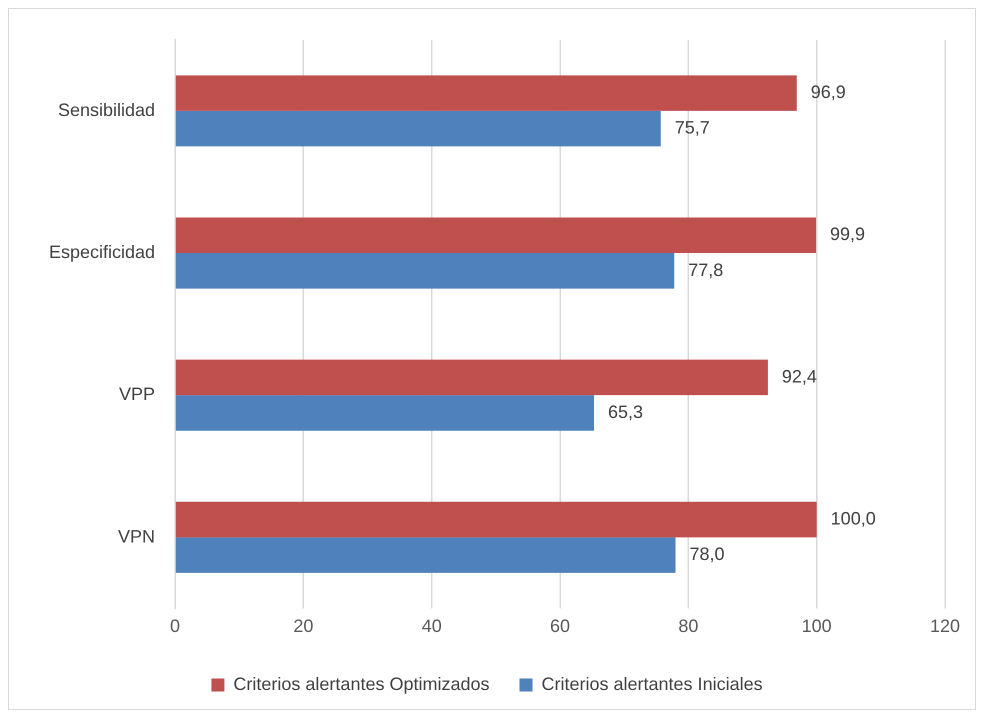 This screenshot has height=715, width=985. What do you see at coordinates (945, 626) in the screenshot?
I see `x-tick-label: 120` at bounding box center [945, 626].